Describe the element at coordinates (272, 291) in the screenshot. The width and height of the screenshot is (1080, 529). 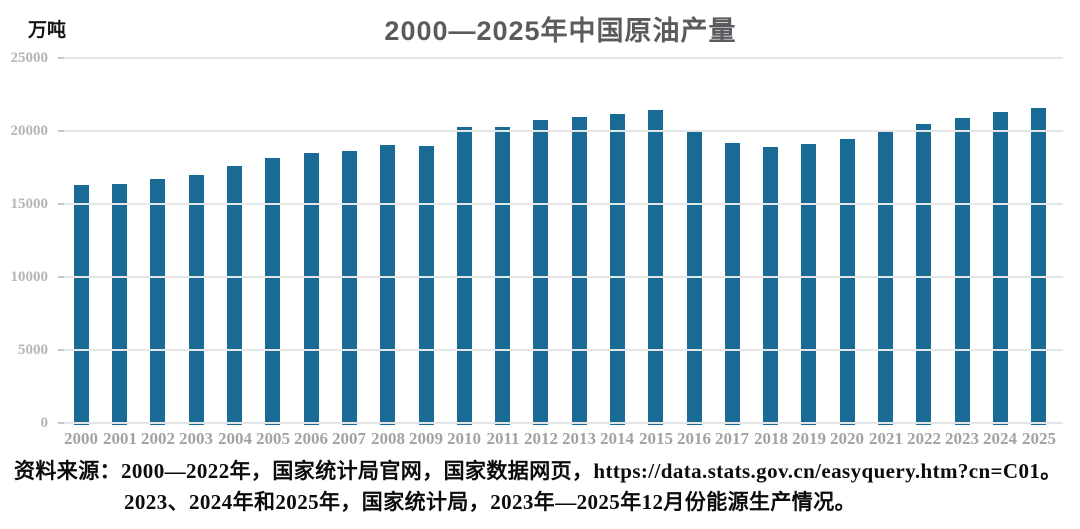
I see `bar-2005` at that location.